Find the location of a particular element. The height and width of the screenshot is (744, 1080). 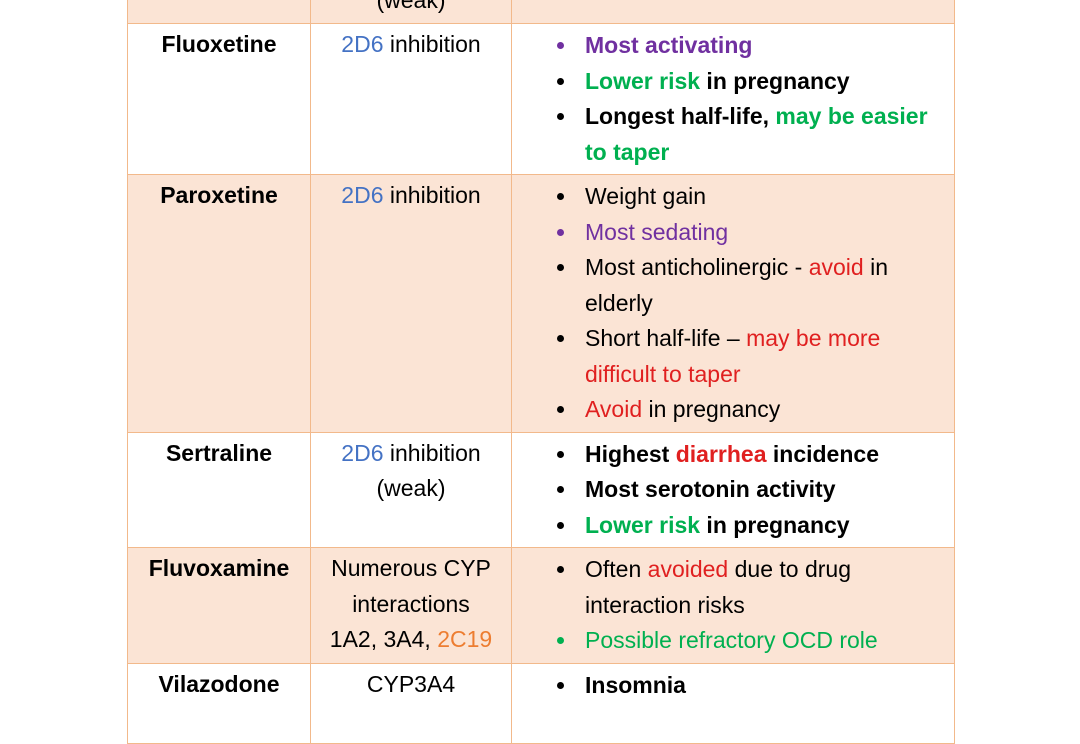

list-item: Highest diarrhea incidence is located at coordinates (728, 455).